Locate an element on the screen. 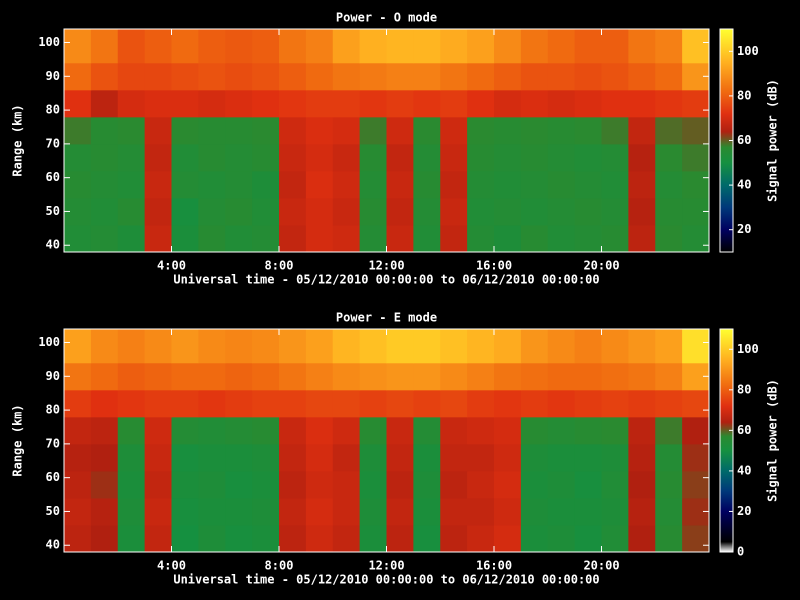  x-tick-label: 12:00 is located at coordinates (386, 266).